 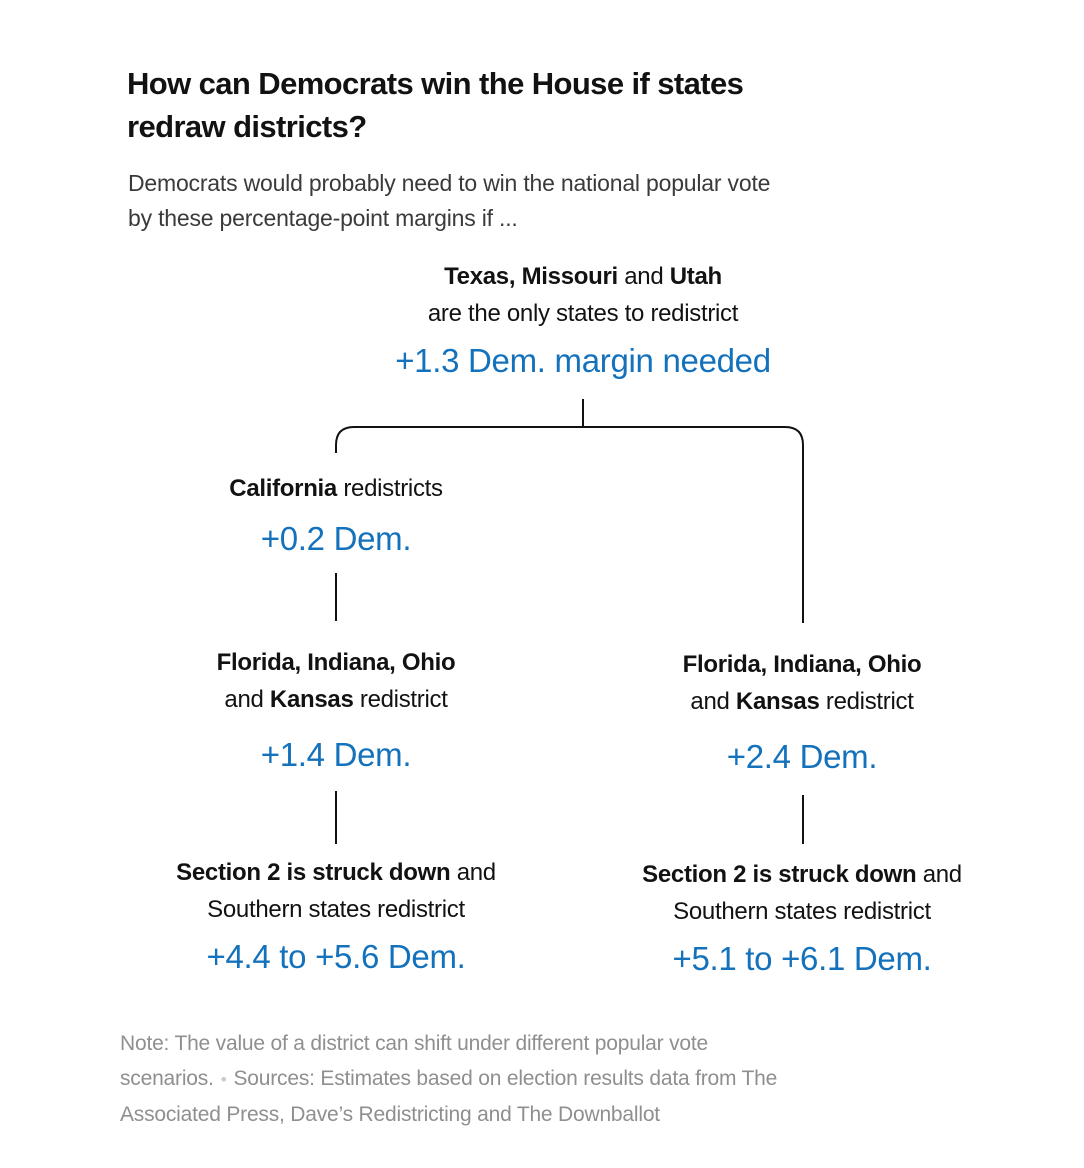 What do you see at coordinates (695, 276) in the screenshot?
I see `label-bold-state: Utah` at bounding box center [695, 276].